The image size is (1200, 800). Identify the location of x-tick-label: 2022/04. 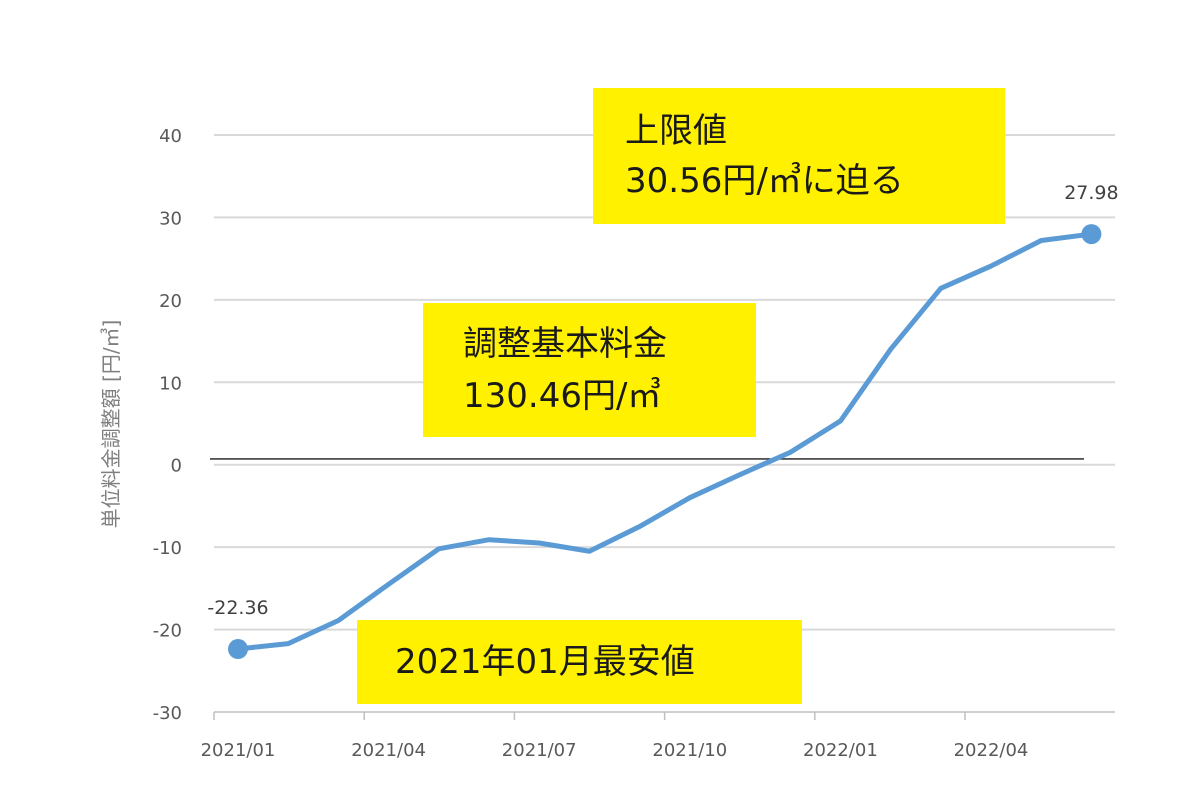
(991, 750).